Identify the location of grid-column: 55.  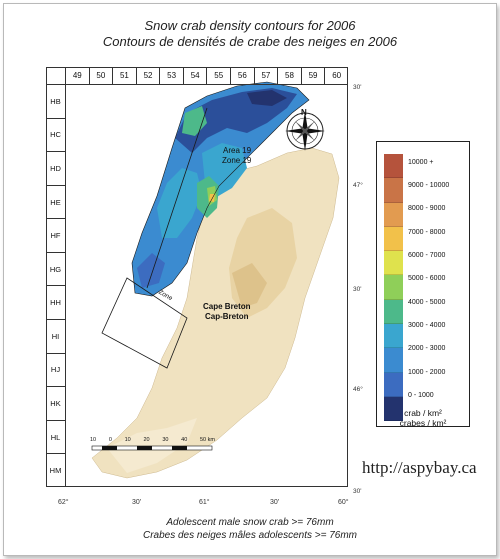
(218, 75).